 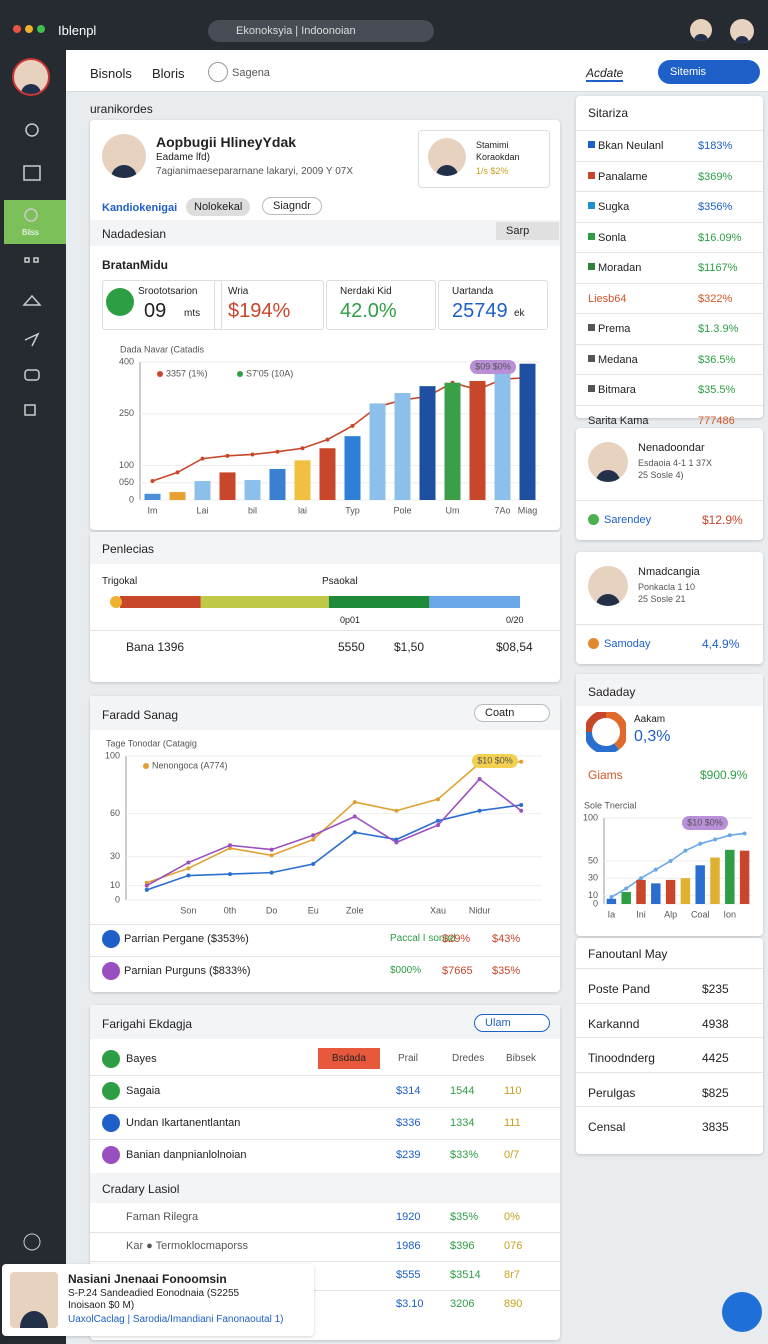 I want to click on card-header, so click(x=325, y=548).